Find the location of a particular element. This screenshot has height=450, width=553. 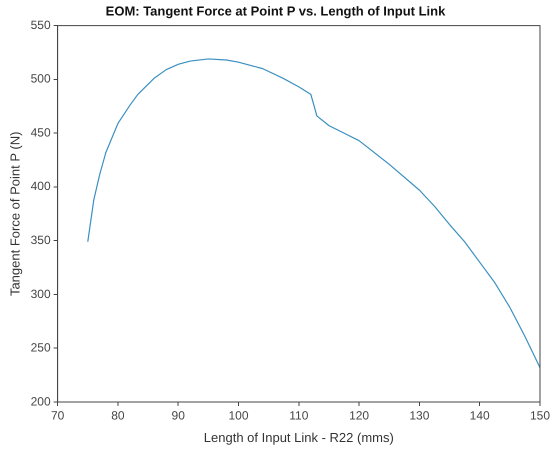

x-tick-label: 100 is located at coordinates (238, 415).